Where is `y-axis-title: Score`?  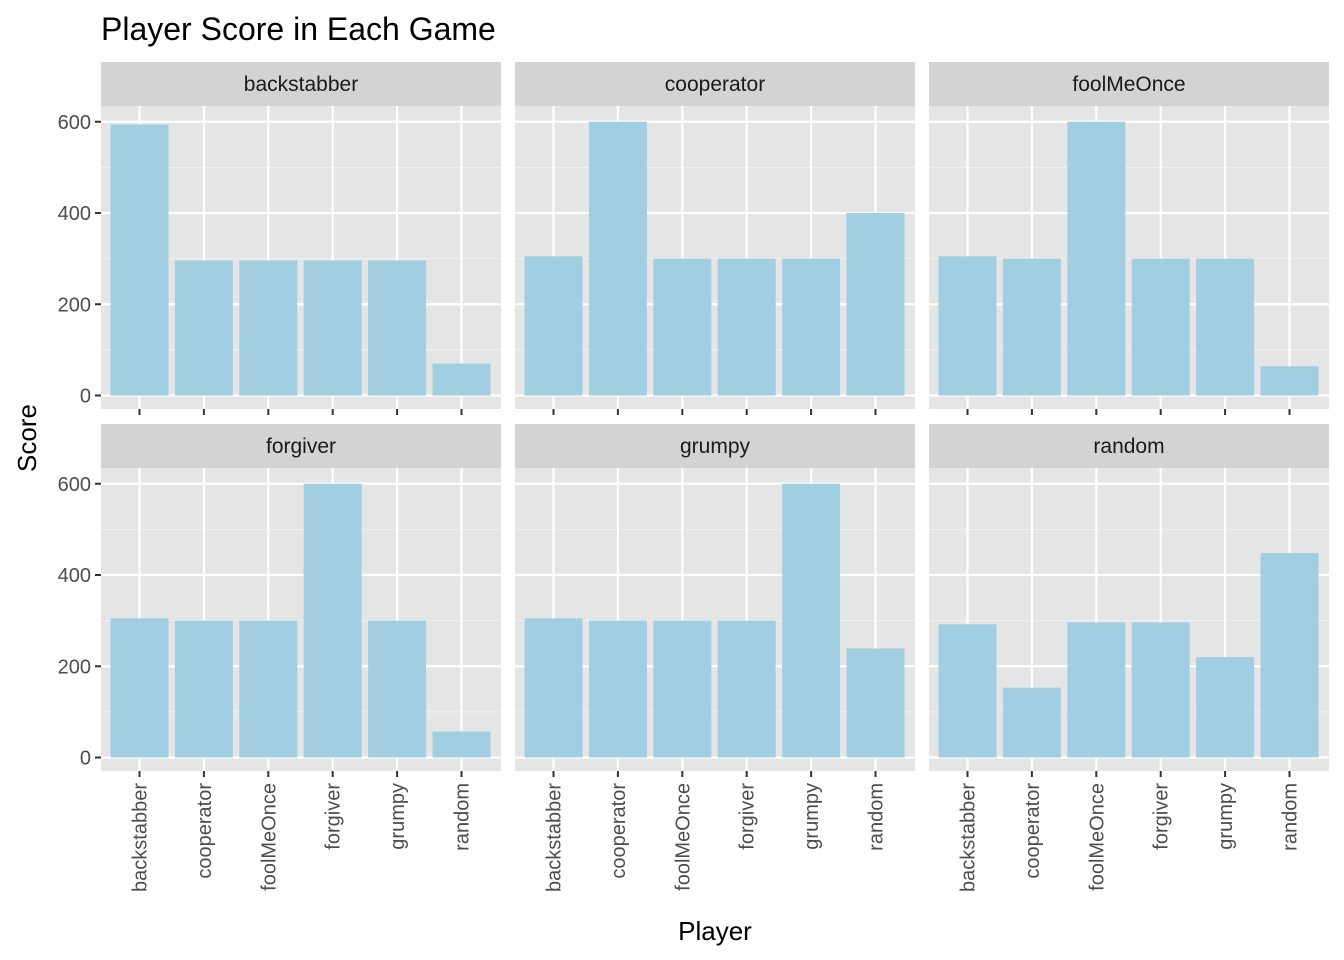 y-axis-title: Score is located at coordinates (27, 438).